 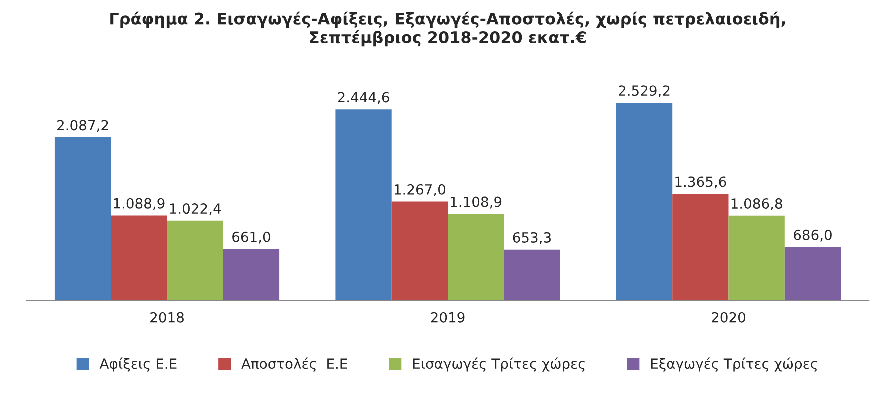 What do you see at coordinates (448, 317) in the screenshot?
I see `x-tick-label: 2019` at bounding box center [448, 317].